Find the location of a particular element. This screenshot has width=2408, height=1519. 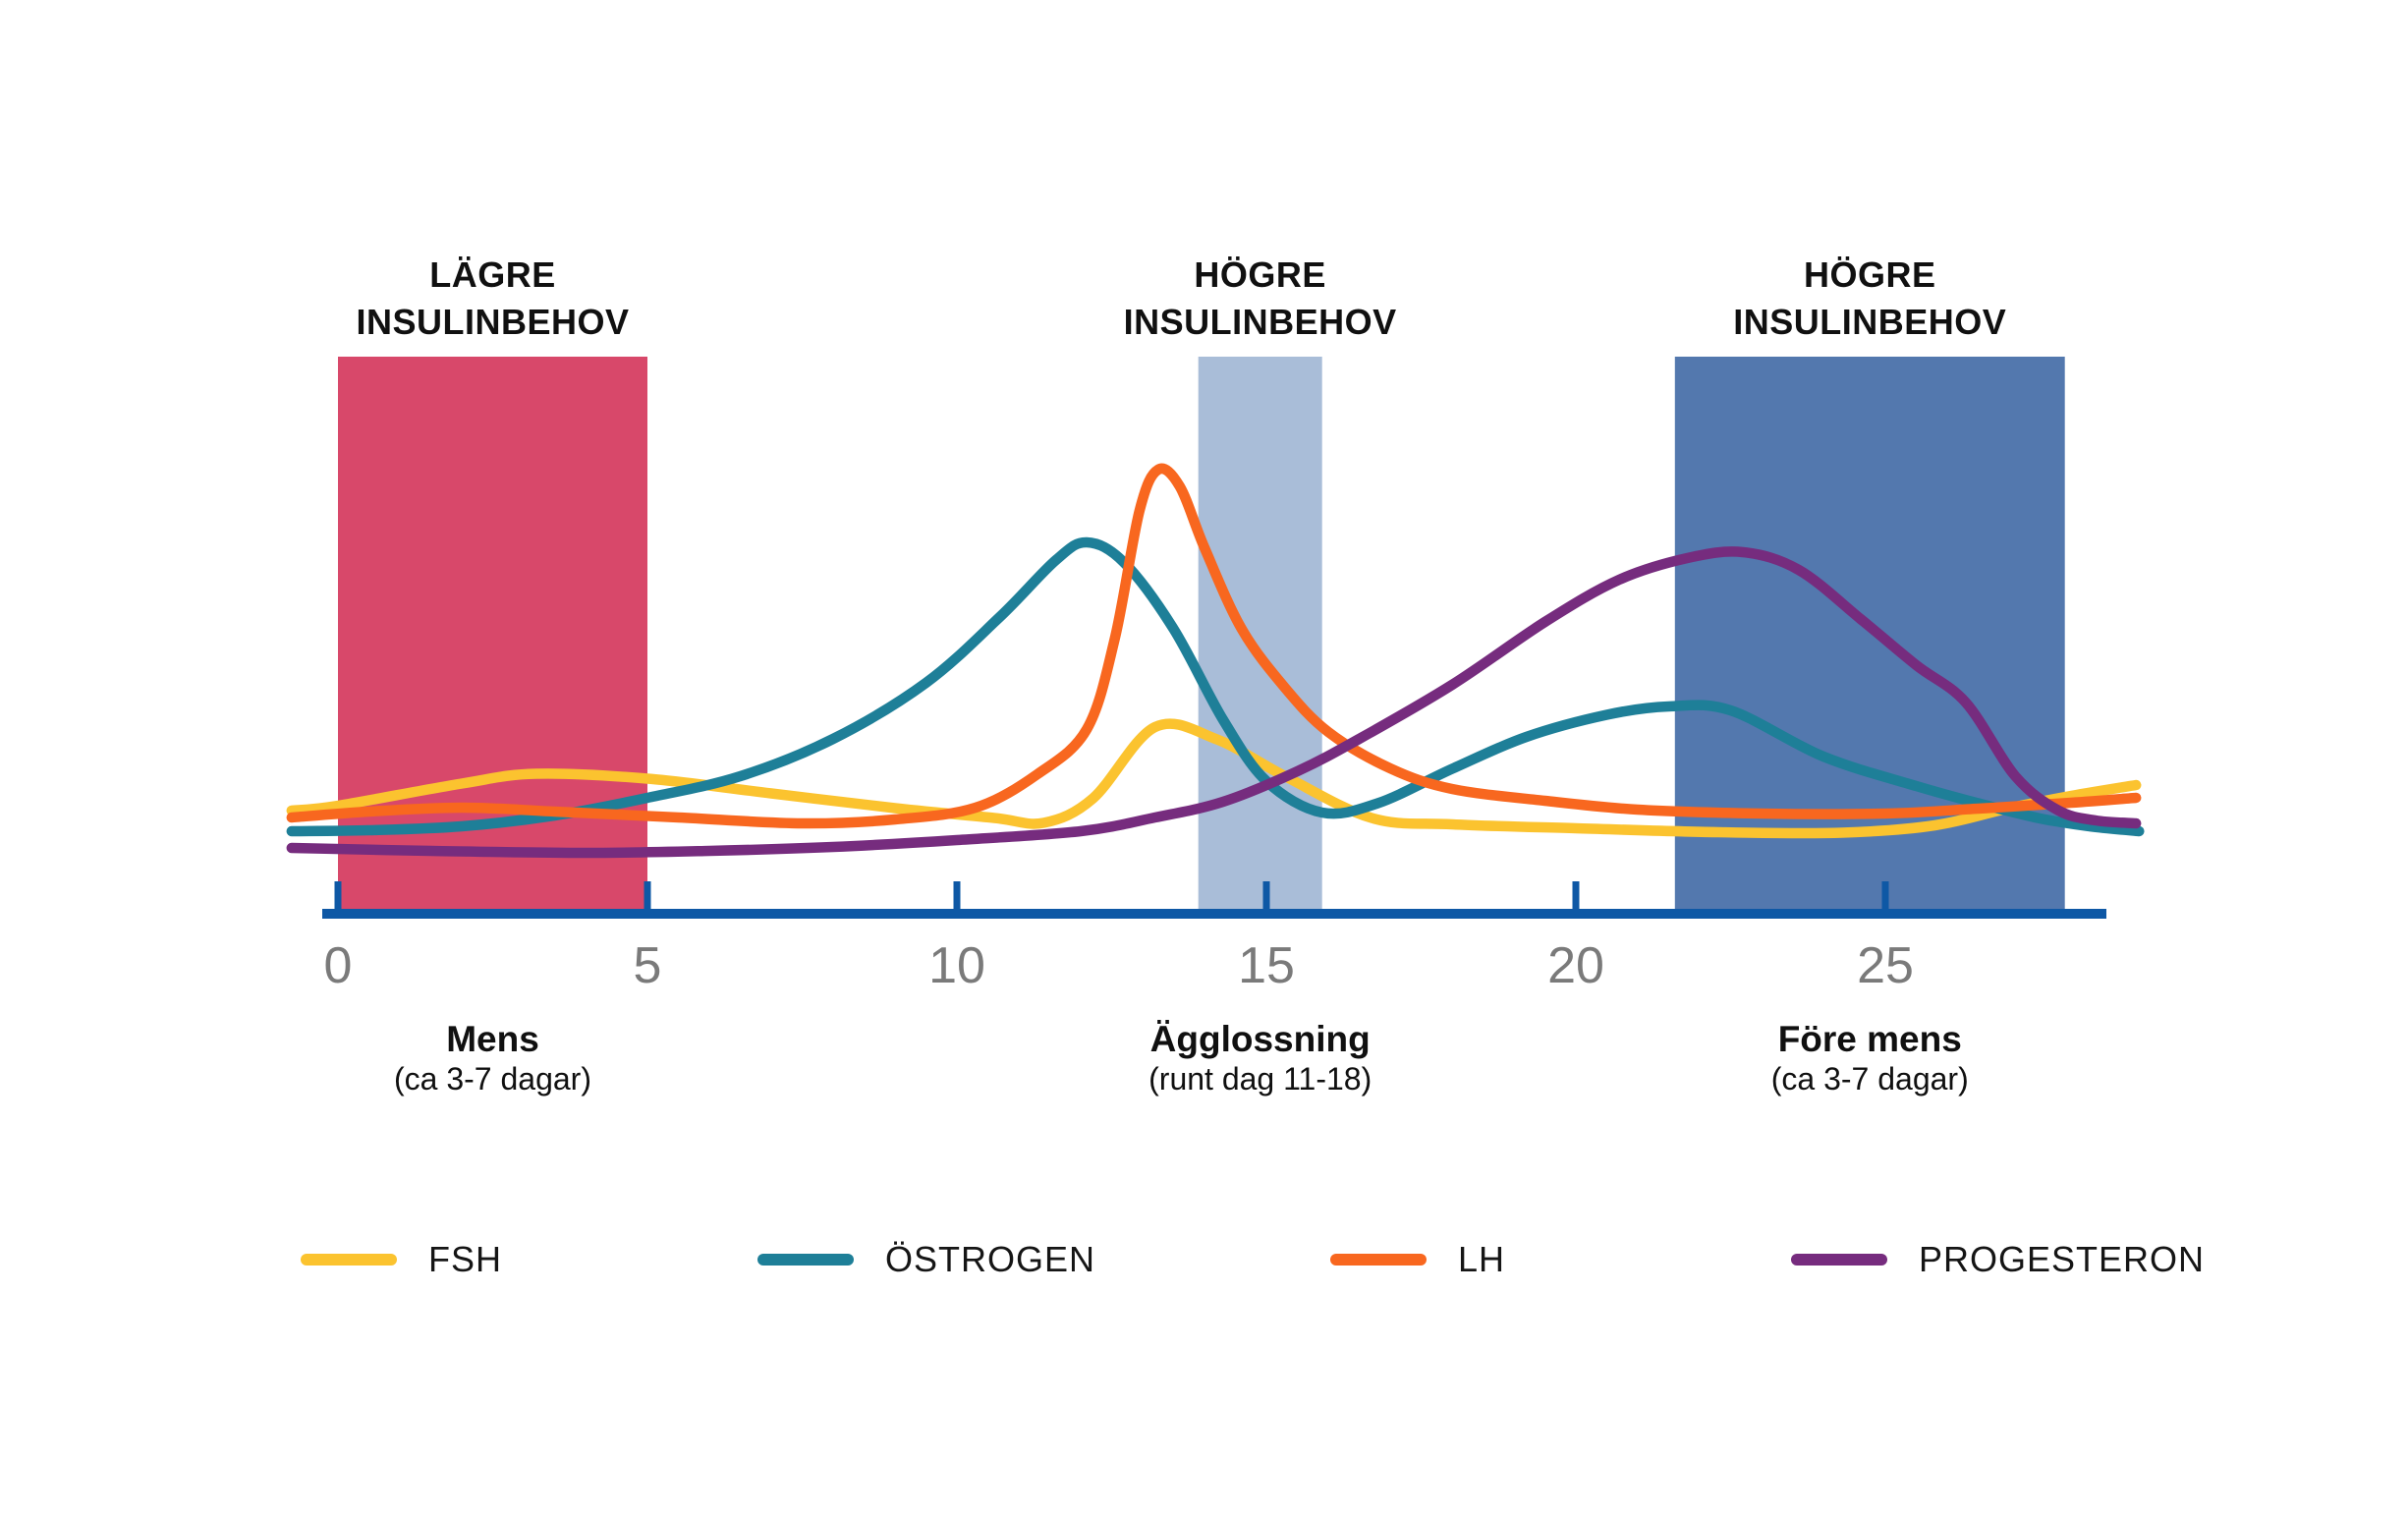

legend-item-progesteron: PROGESTERON is located at coordinates (1998, 1259).